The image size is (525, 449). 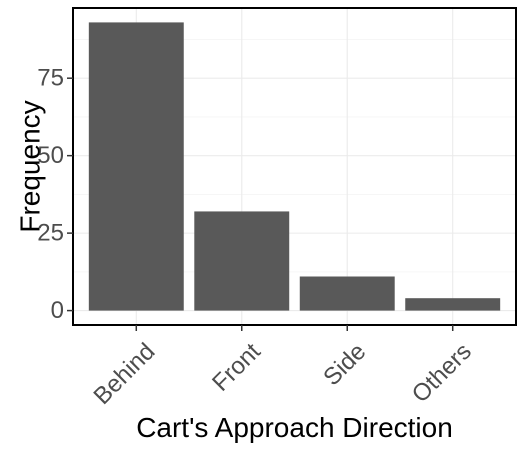 What do you see at coordinates (442, 373) in the screenshot?
I see `x-tick-label-others: Others` at bounding box center [442, 373].